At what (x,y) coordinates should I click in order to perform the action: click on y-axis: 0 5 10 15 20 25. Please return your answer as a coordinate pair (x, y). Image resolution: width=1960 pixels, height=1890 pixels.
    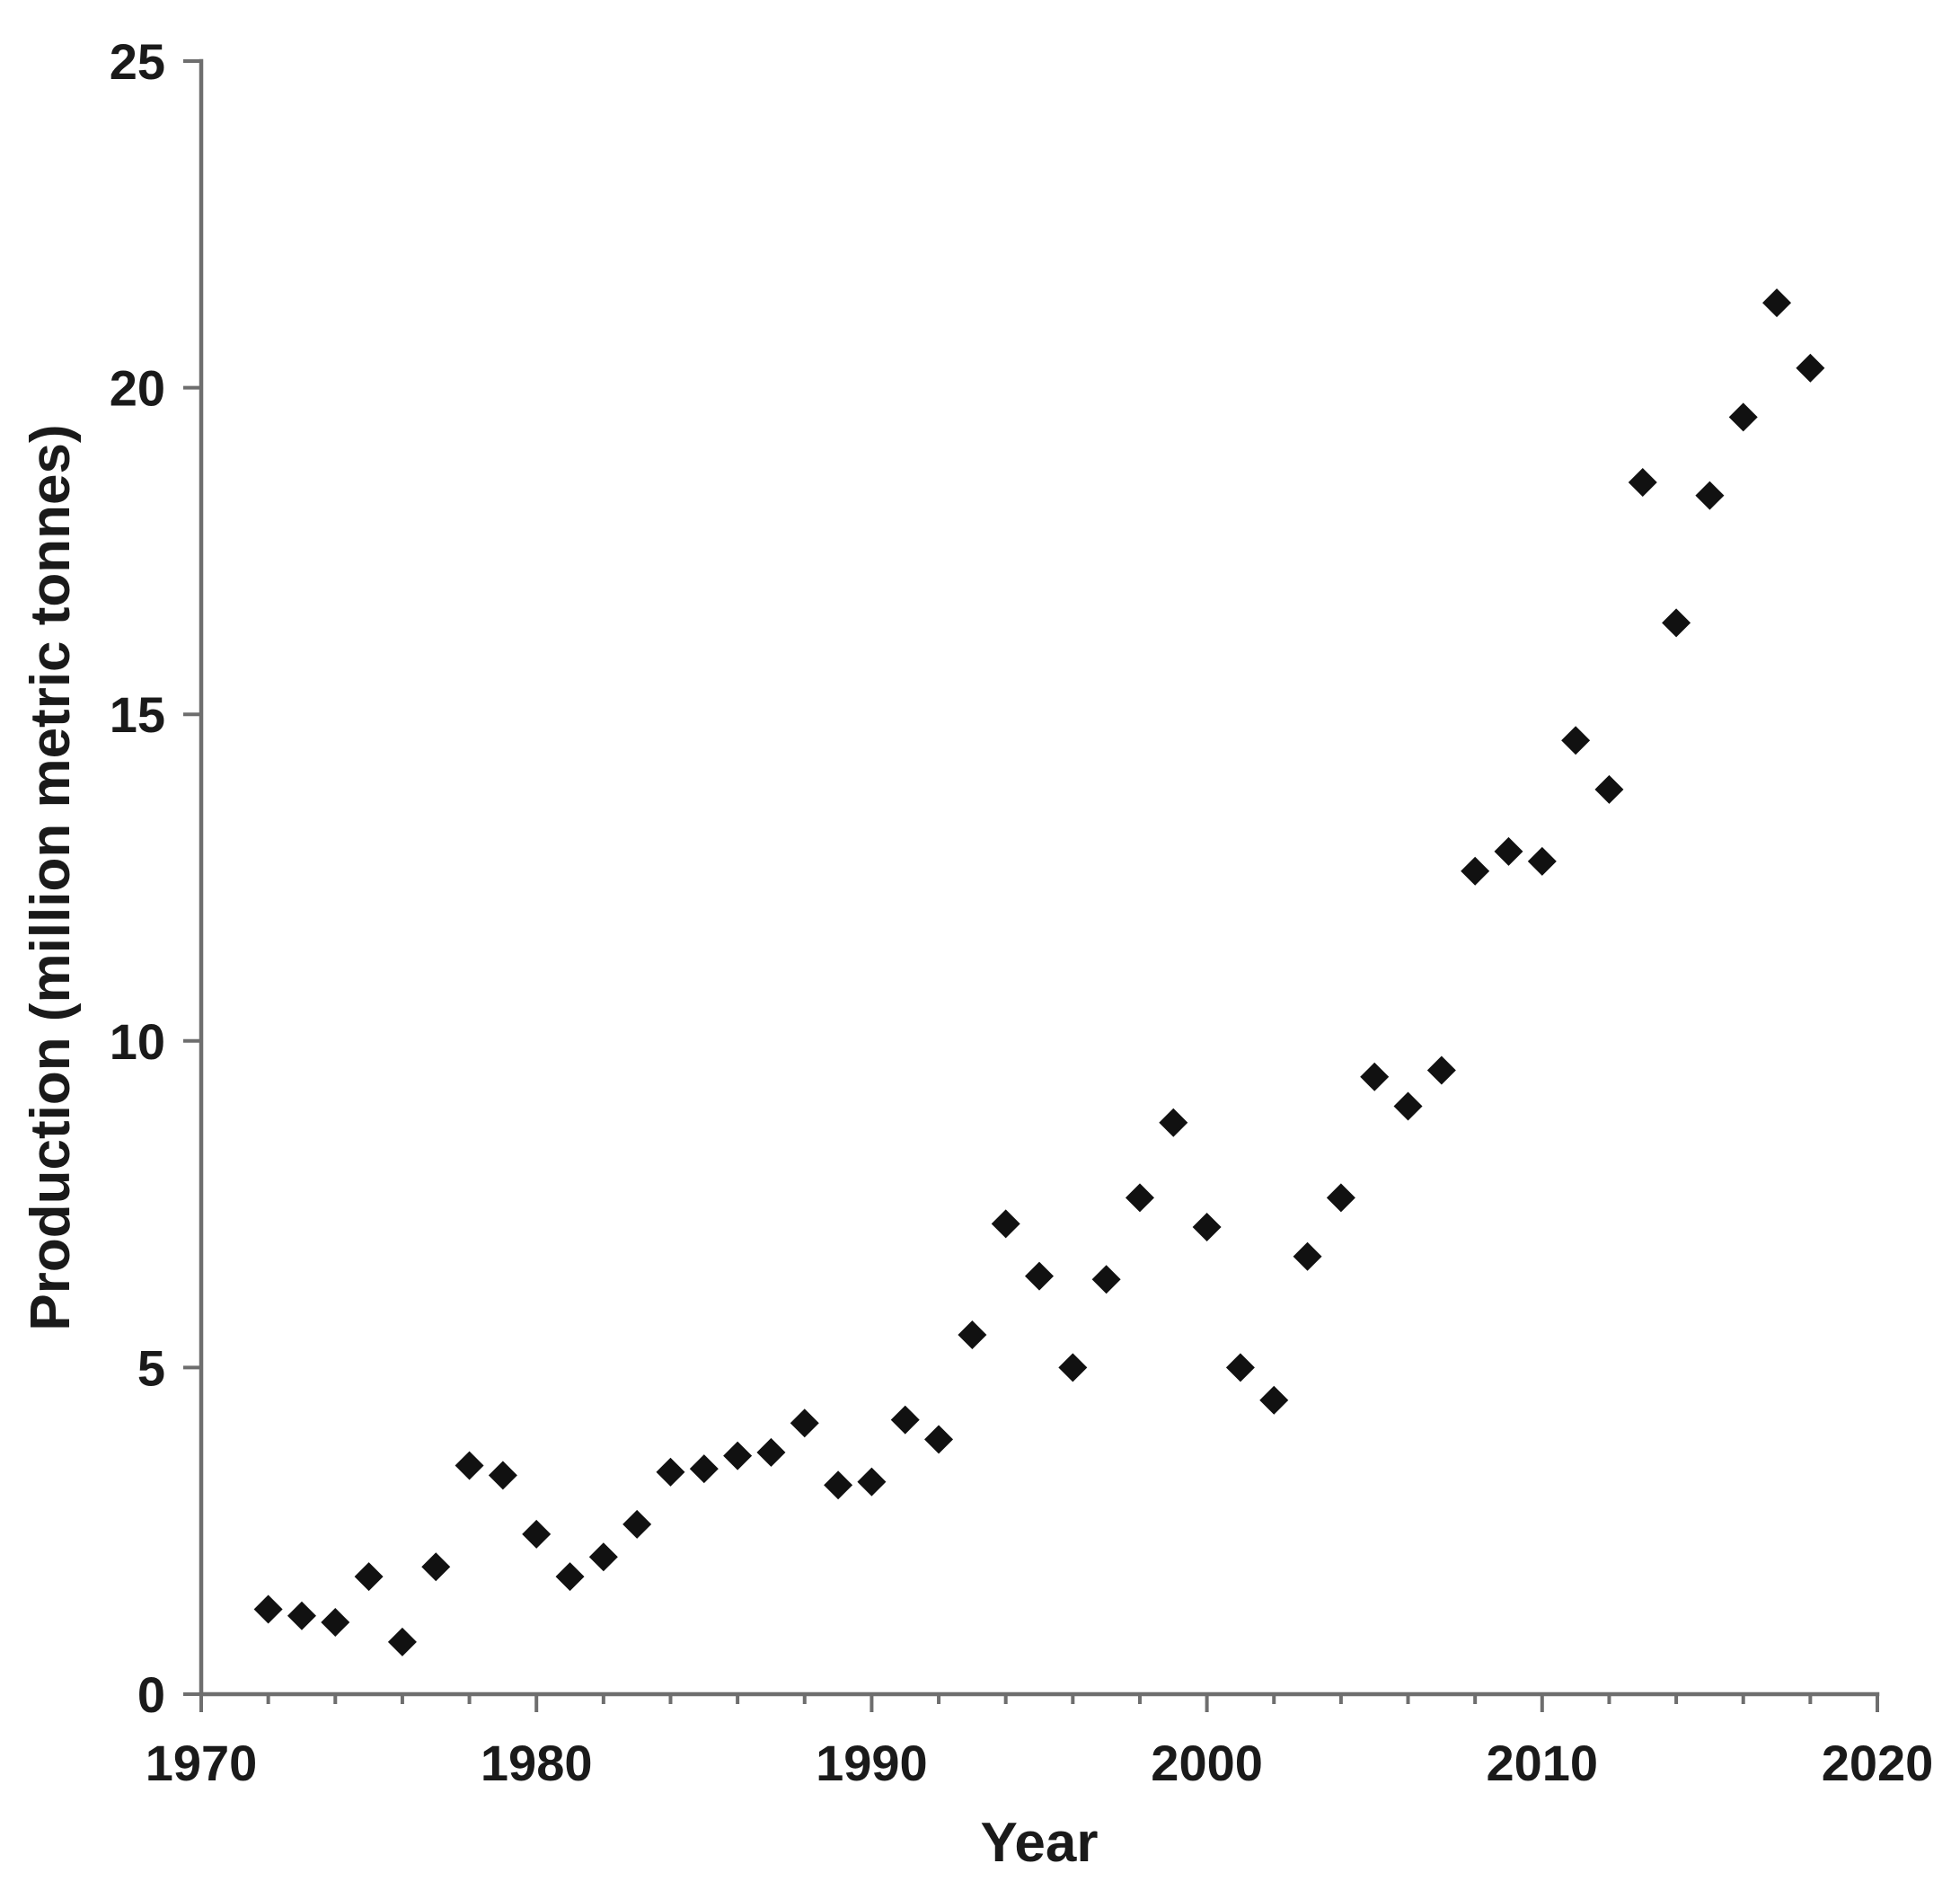
    Looking at the image, I should click on (157, 878).